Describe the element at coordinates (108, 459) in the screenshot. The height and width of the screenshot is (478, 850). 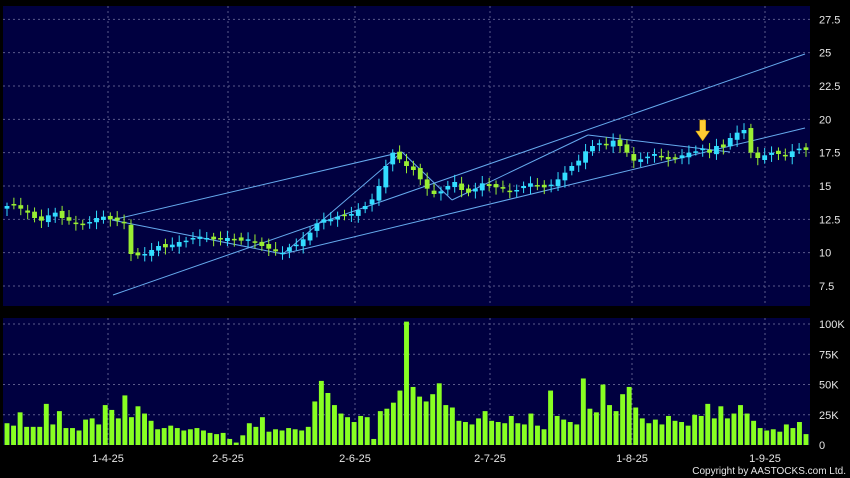
I see `date-tick-label: 1-4-25` at that location.